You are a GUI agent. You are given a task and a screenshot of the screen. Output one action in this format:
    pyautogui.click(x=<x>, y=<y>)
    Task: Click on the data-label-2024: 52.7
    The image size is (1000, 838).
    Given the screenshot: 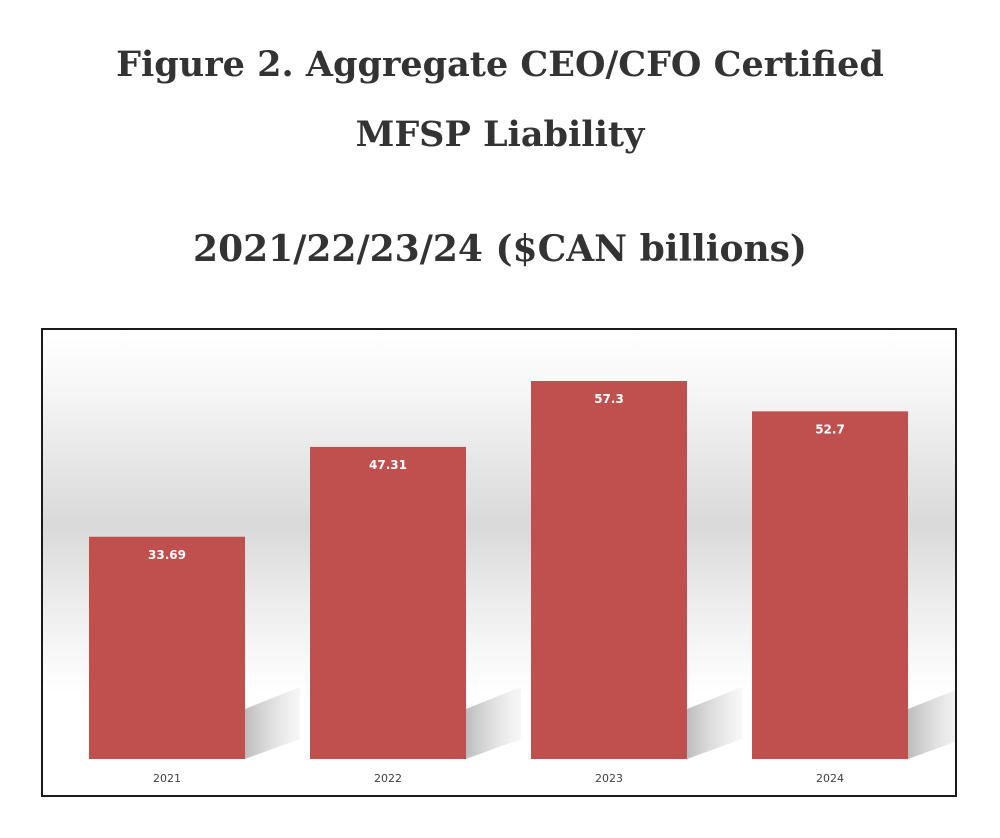 What is the action you would take?
    pyautogui.click(x=830, y=429)
    